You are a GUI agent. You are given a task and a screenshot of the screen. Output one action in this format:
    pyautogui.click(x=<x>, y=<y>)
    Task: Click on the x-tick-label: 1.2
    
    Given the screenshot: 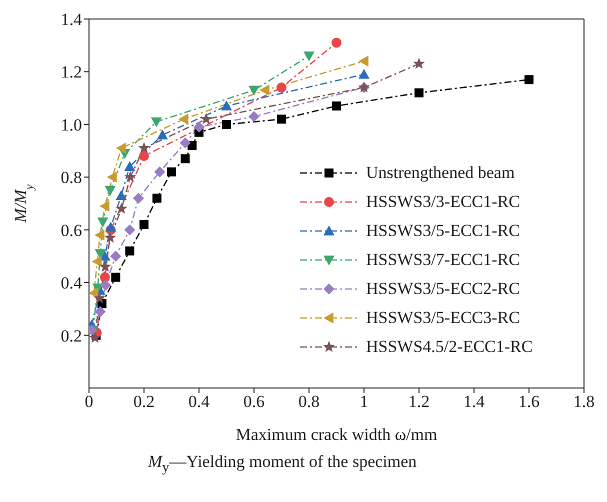 What is the action you would take?
    pyautogui.click(x=419, y=402)
    